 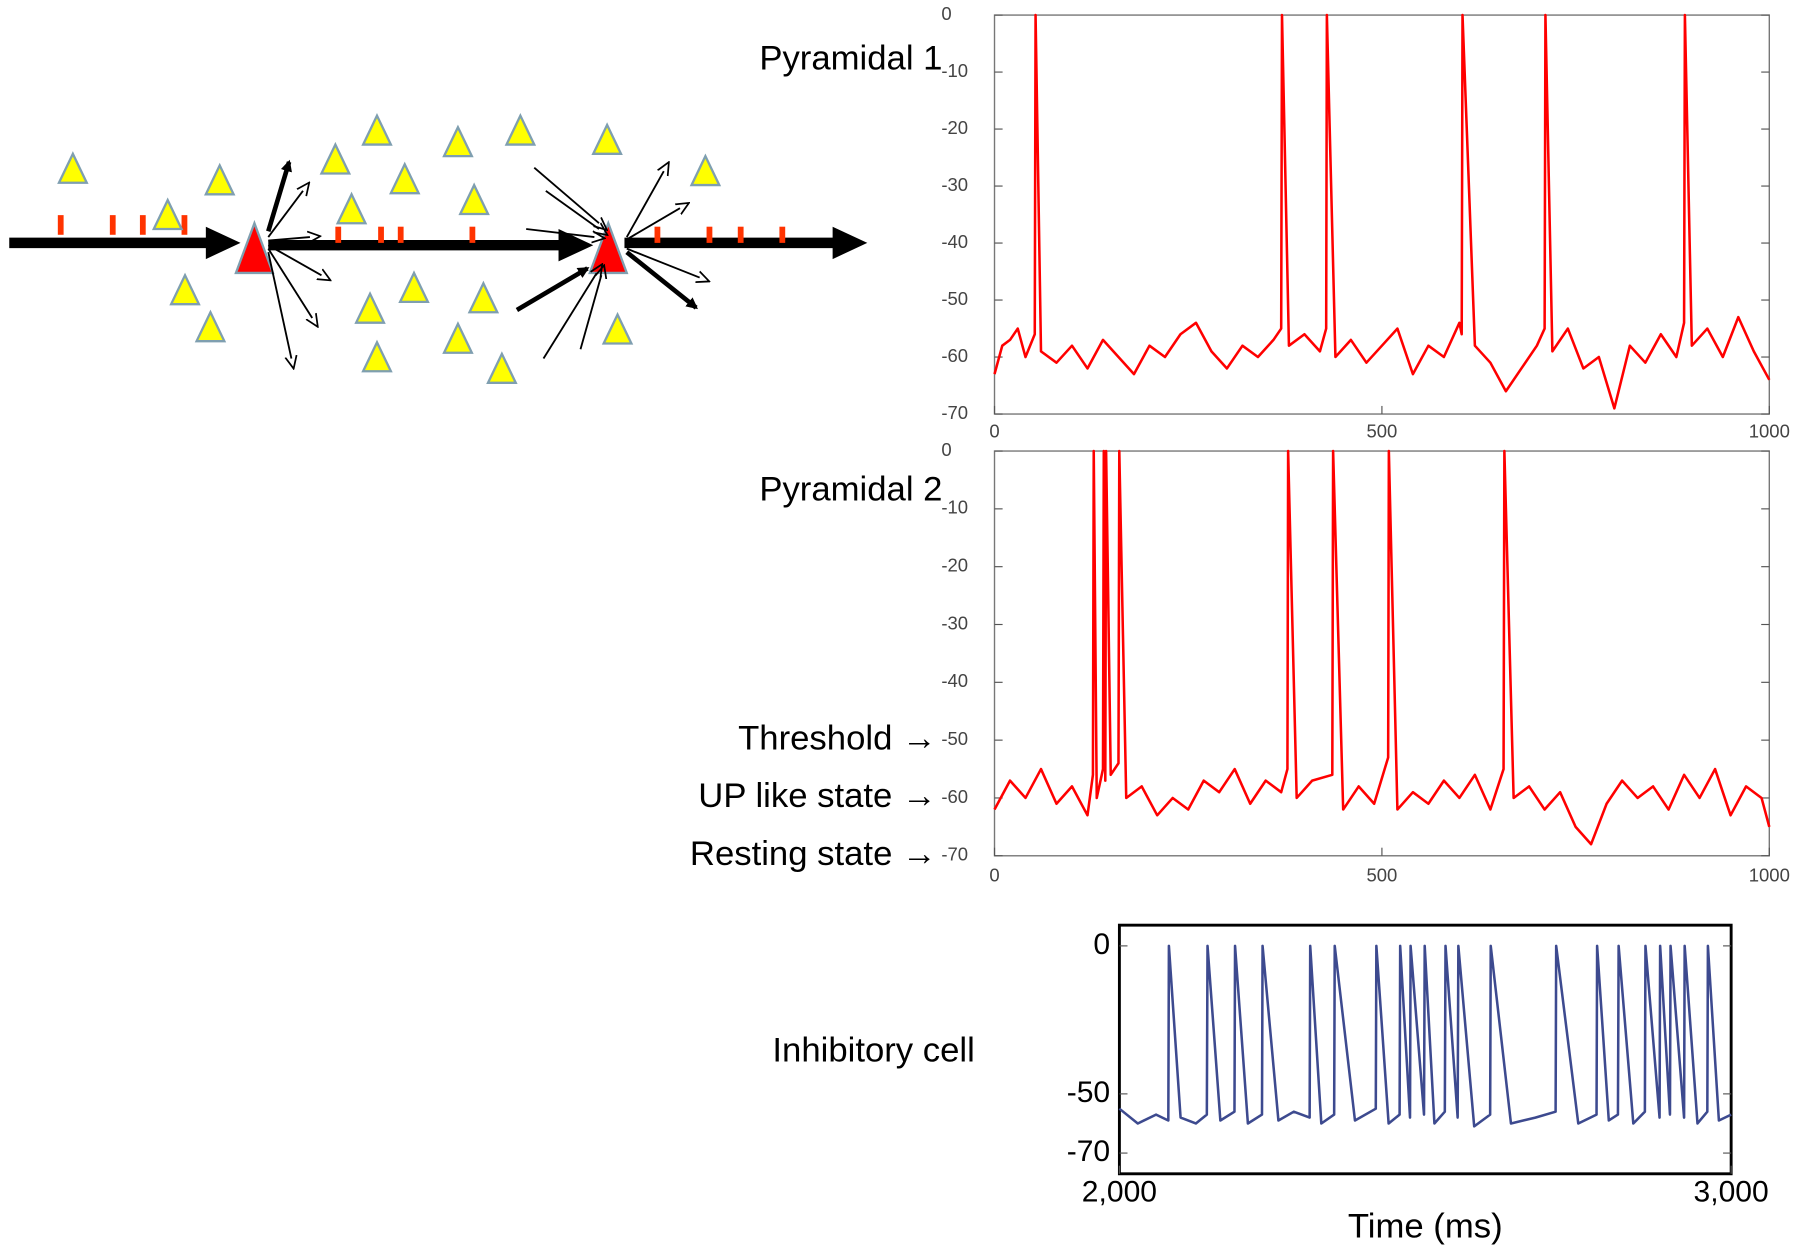 What do you see at coordinates (1731, 1191) in the screenshot?
I see `x-tick-label: 3,000` at bounding box center [1731, 1191].